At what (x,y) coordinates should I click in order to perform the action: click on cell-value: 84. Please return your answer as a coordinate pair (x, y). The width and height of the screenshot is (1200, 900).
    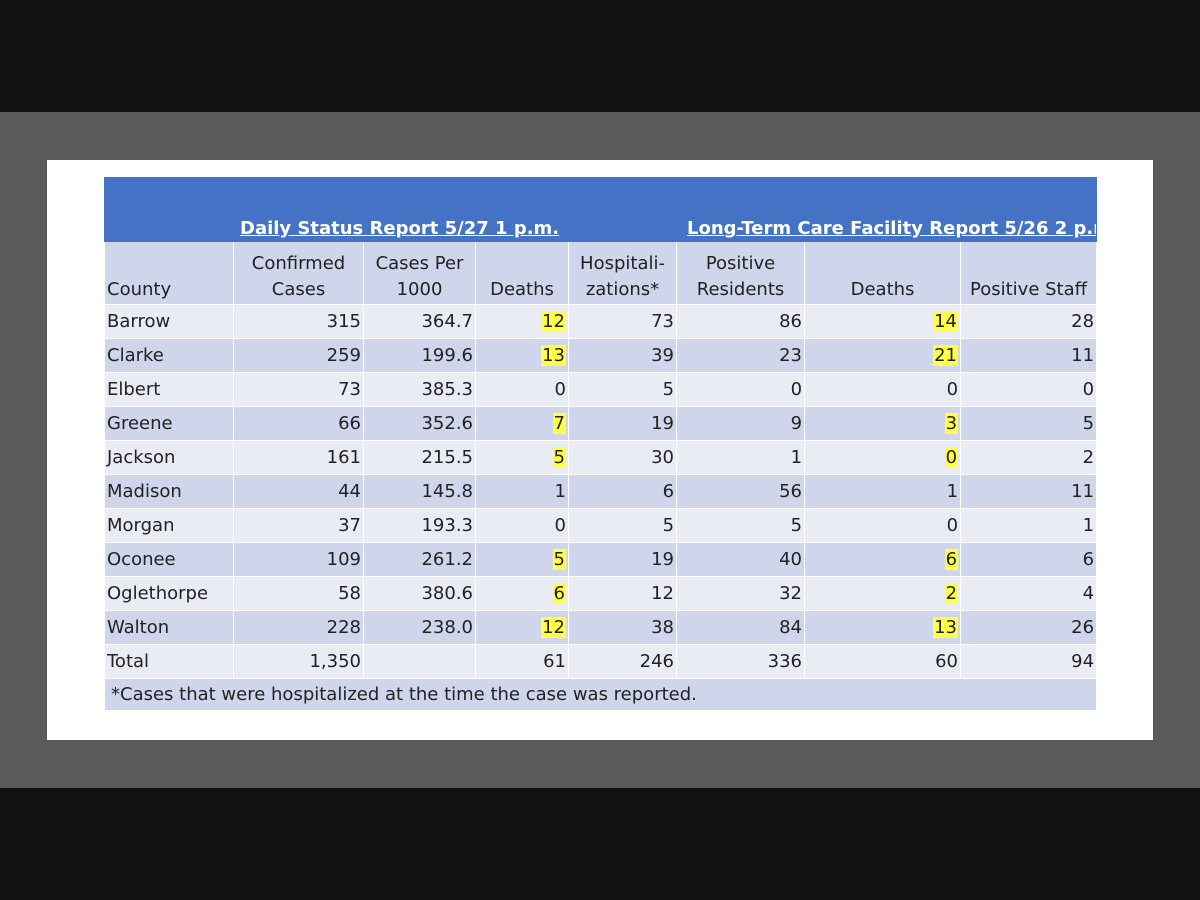
    Looking at the image, I should click on (791, 627).